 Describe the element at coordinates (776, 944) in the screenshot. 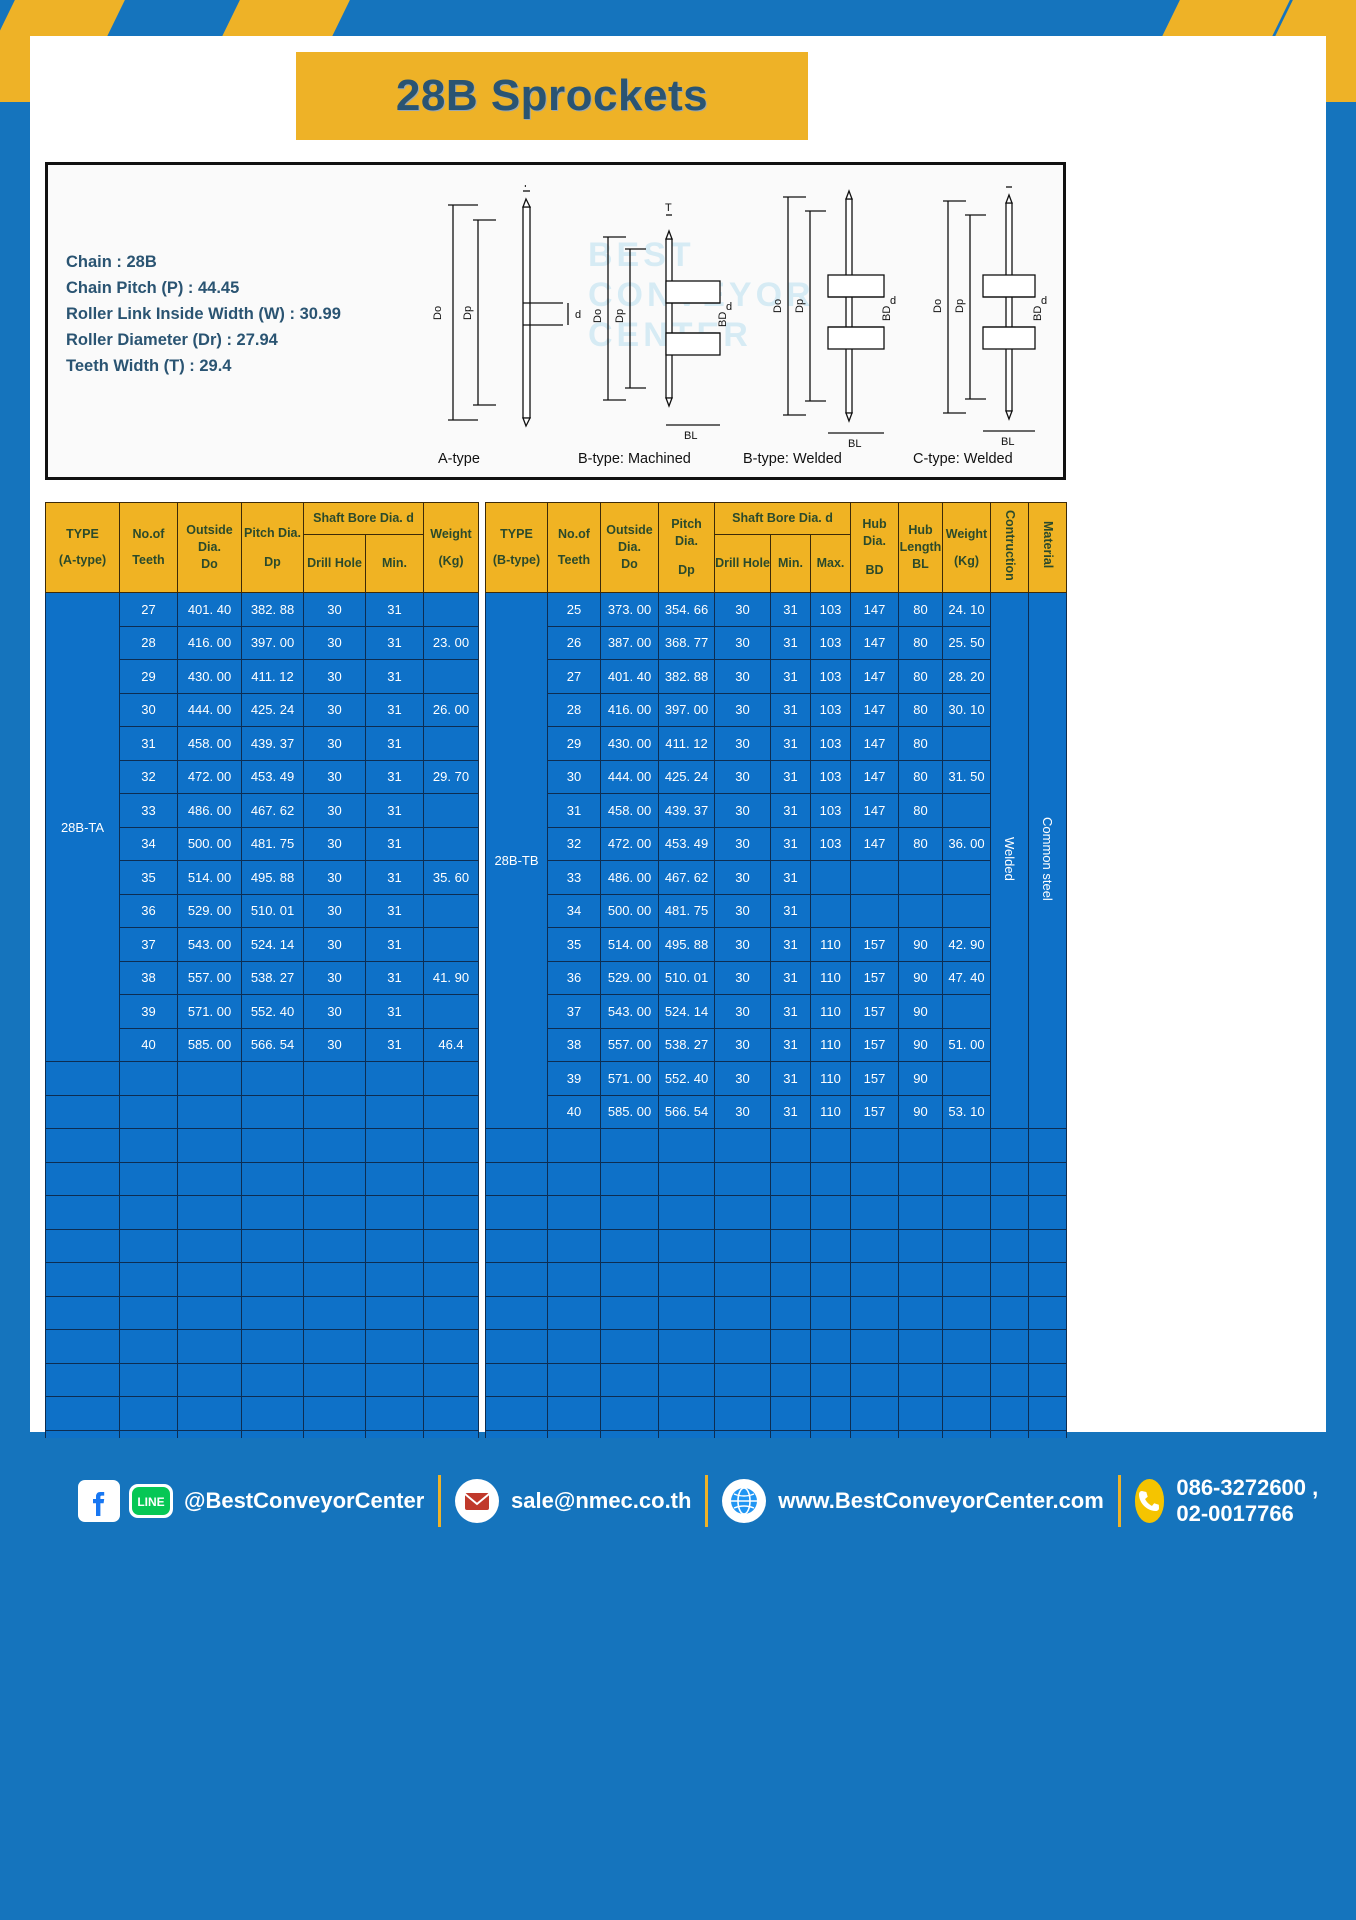

I see `table-row: 35 514. 00 495. 88 30 31 110 157 90 42. 90` at that location.